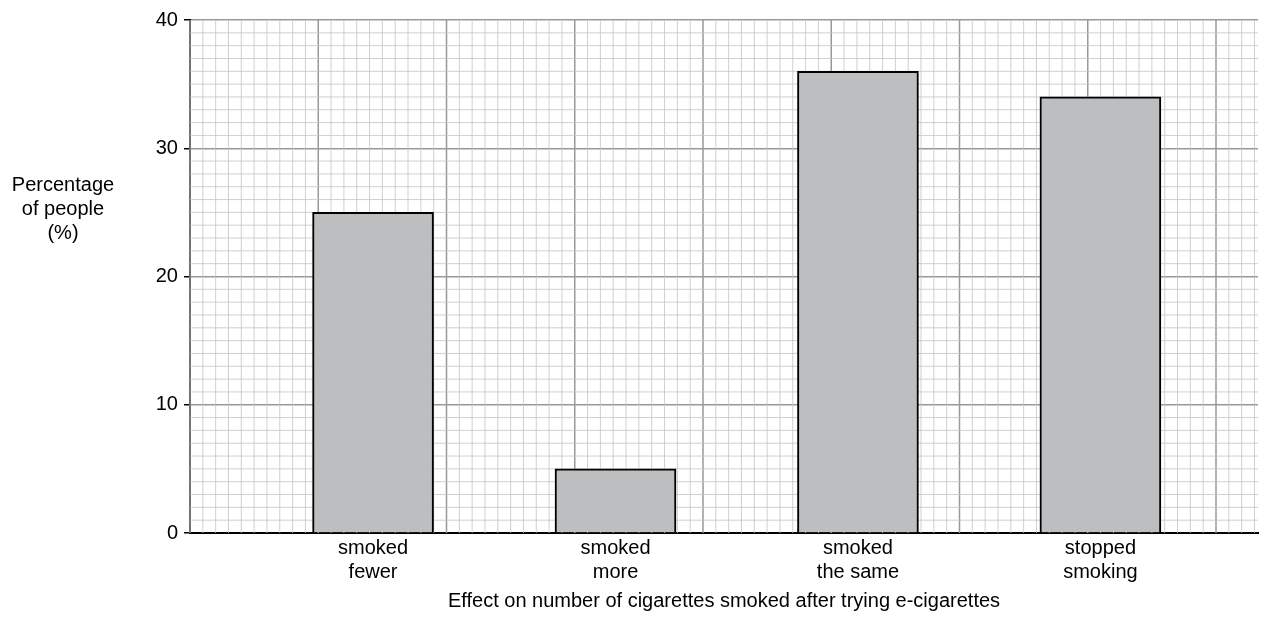  What do you see at coordinates (166, 18) in the screenshot?
I see `y-tick-label: 40` at bounding box center [166, 18].